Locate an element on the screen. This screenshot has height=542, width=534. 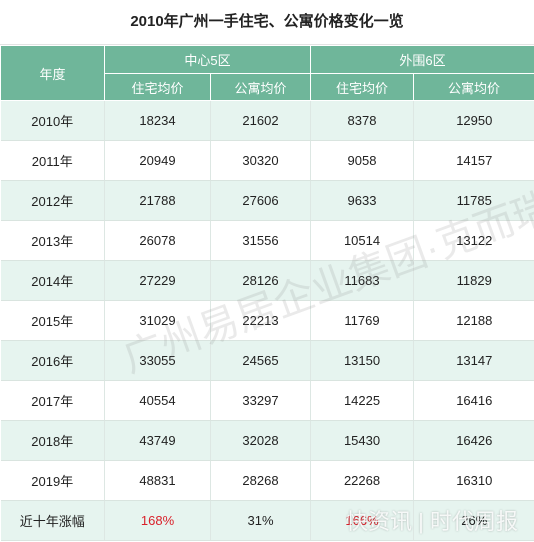
group-header-center: 中心5区 is located at coordinates (207, 59).